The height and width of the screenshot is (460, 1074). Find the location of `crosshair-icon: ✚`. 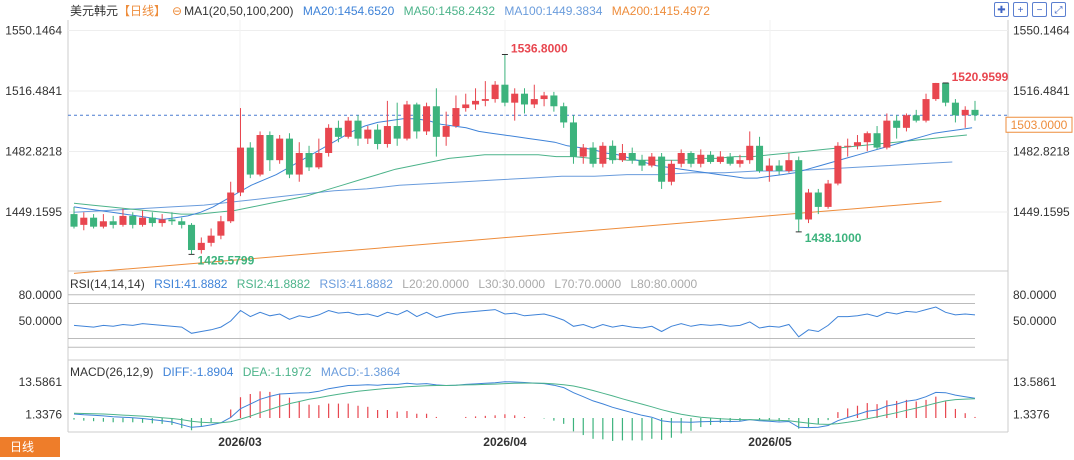

crosshair-icon: ✚ is located at coordinates (1001, 9).